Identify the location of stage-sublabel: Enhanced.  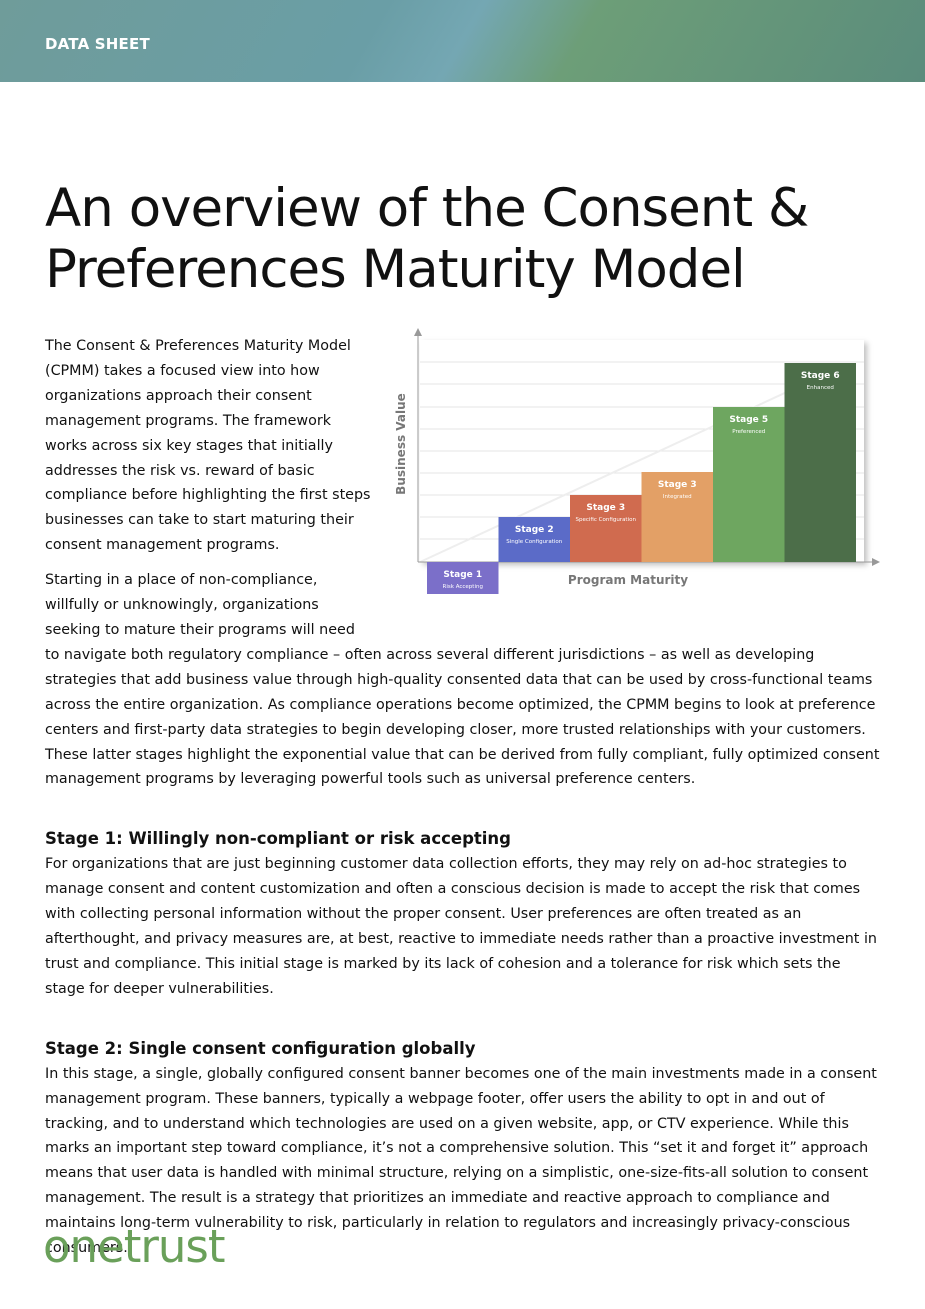
(820, 388).